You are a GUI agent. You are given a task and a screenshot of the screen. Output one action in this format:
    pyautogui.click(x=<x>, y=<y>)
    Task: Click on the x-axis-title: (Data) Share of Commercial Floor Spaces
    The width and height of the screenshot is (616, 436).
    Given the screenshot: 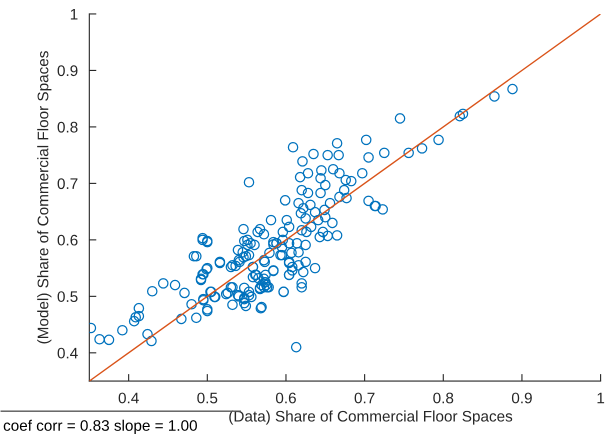 What is the action you would take?
    pyautogui.click(x=370, y=417)
    